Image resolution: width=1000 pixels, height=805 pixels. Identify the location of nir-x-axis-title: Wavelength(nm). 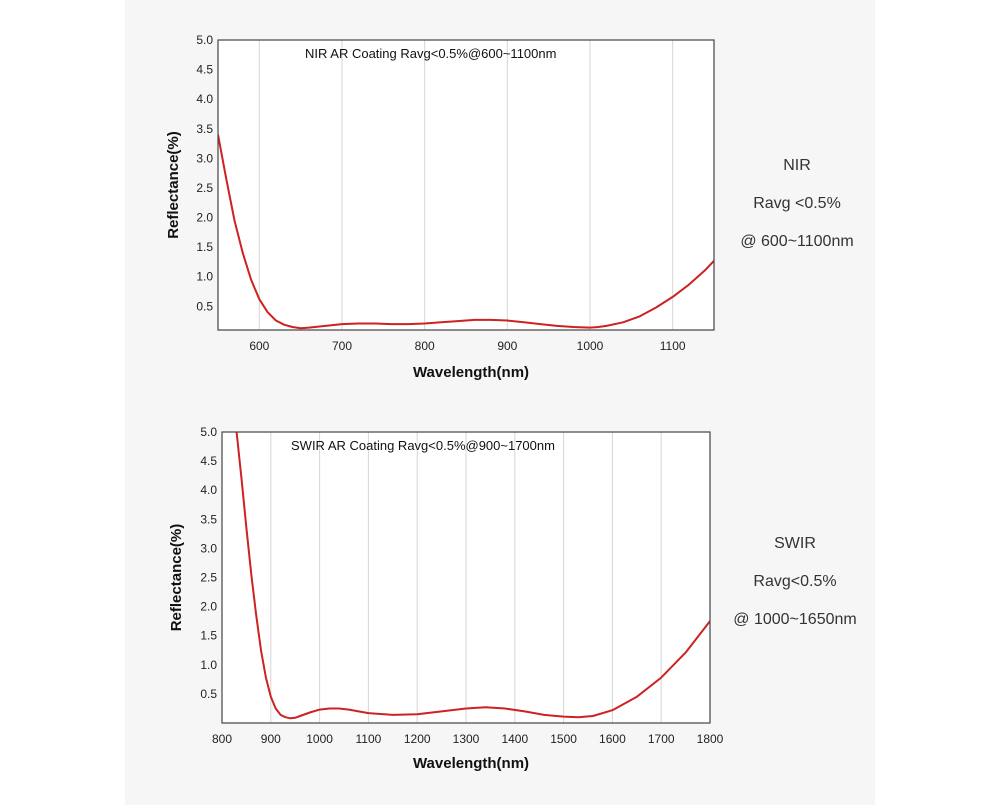
(471, 372).